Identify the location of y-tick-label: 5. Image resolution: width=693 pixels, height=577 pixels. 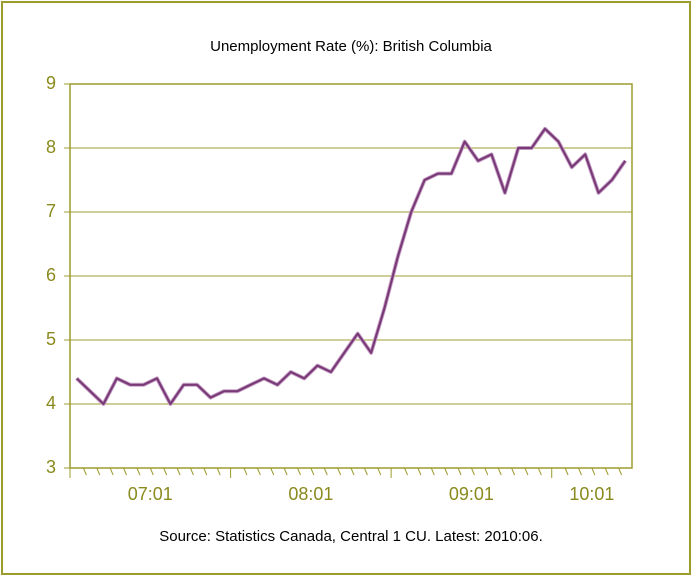
(51, 339).